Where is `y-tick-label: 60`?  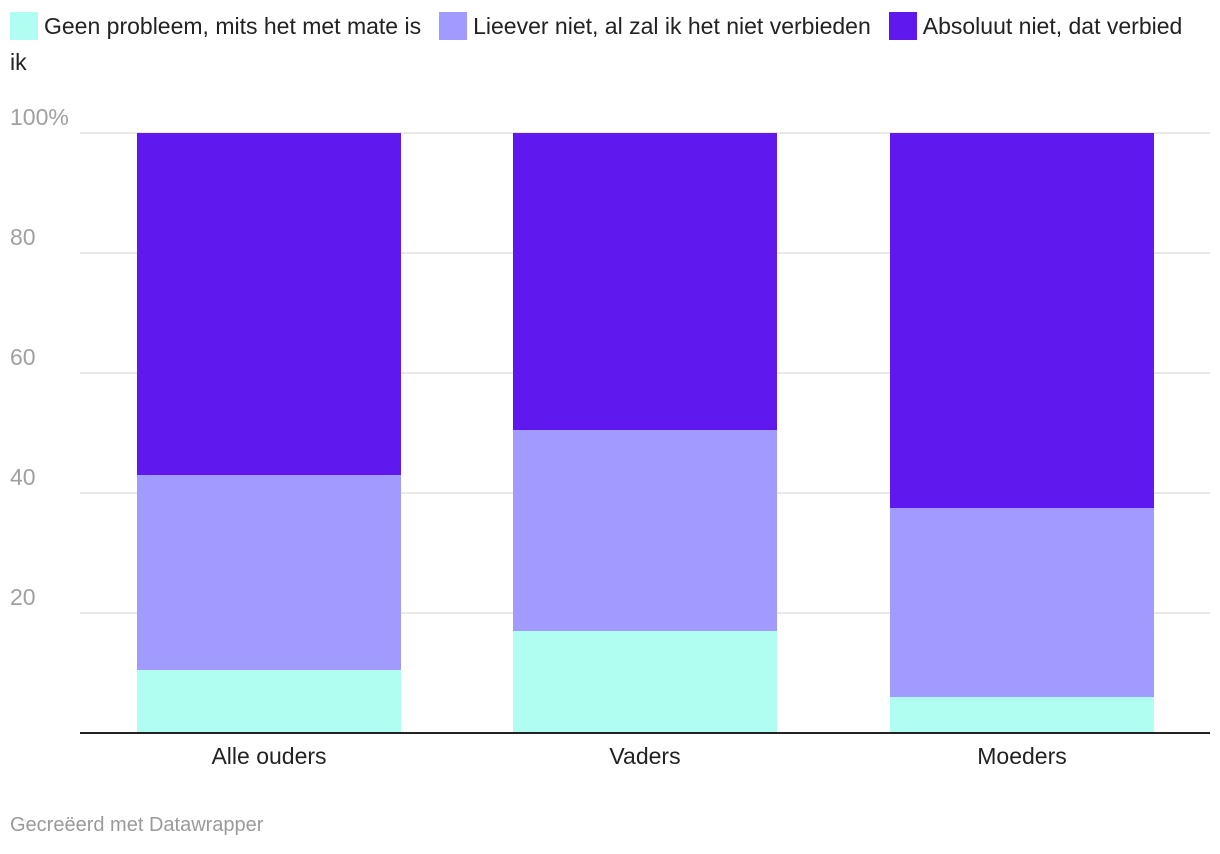
y-tick-label: 60 is located at coordinates (23, 357).